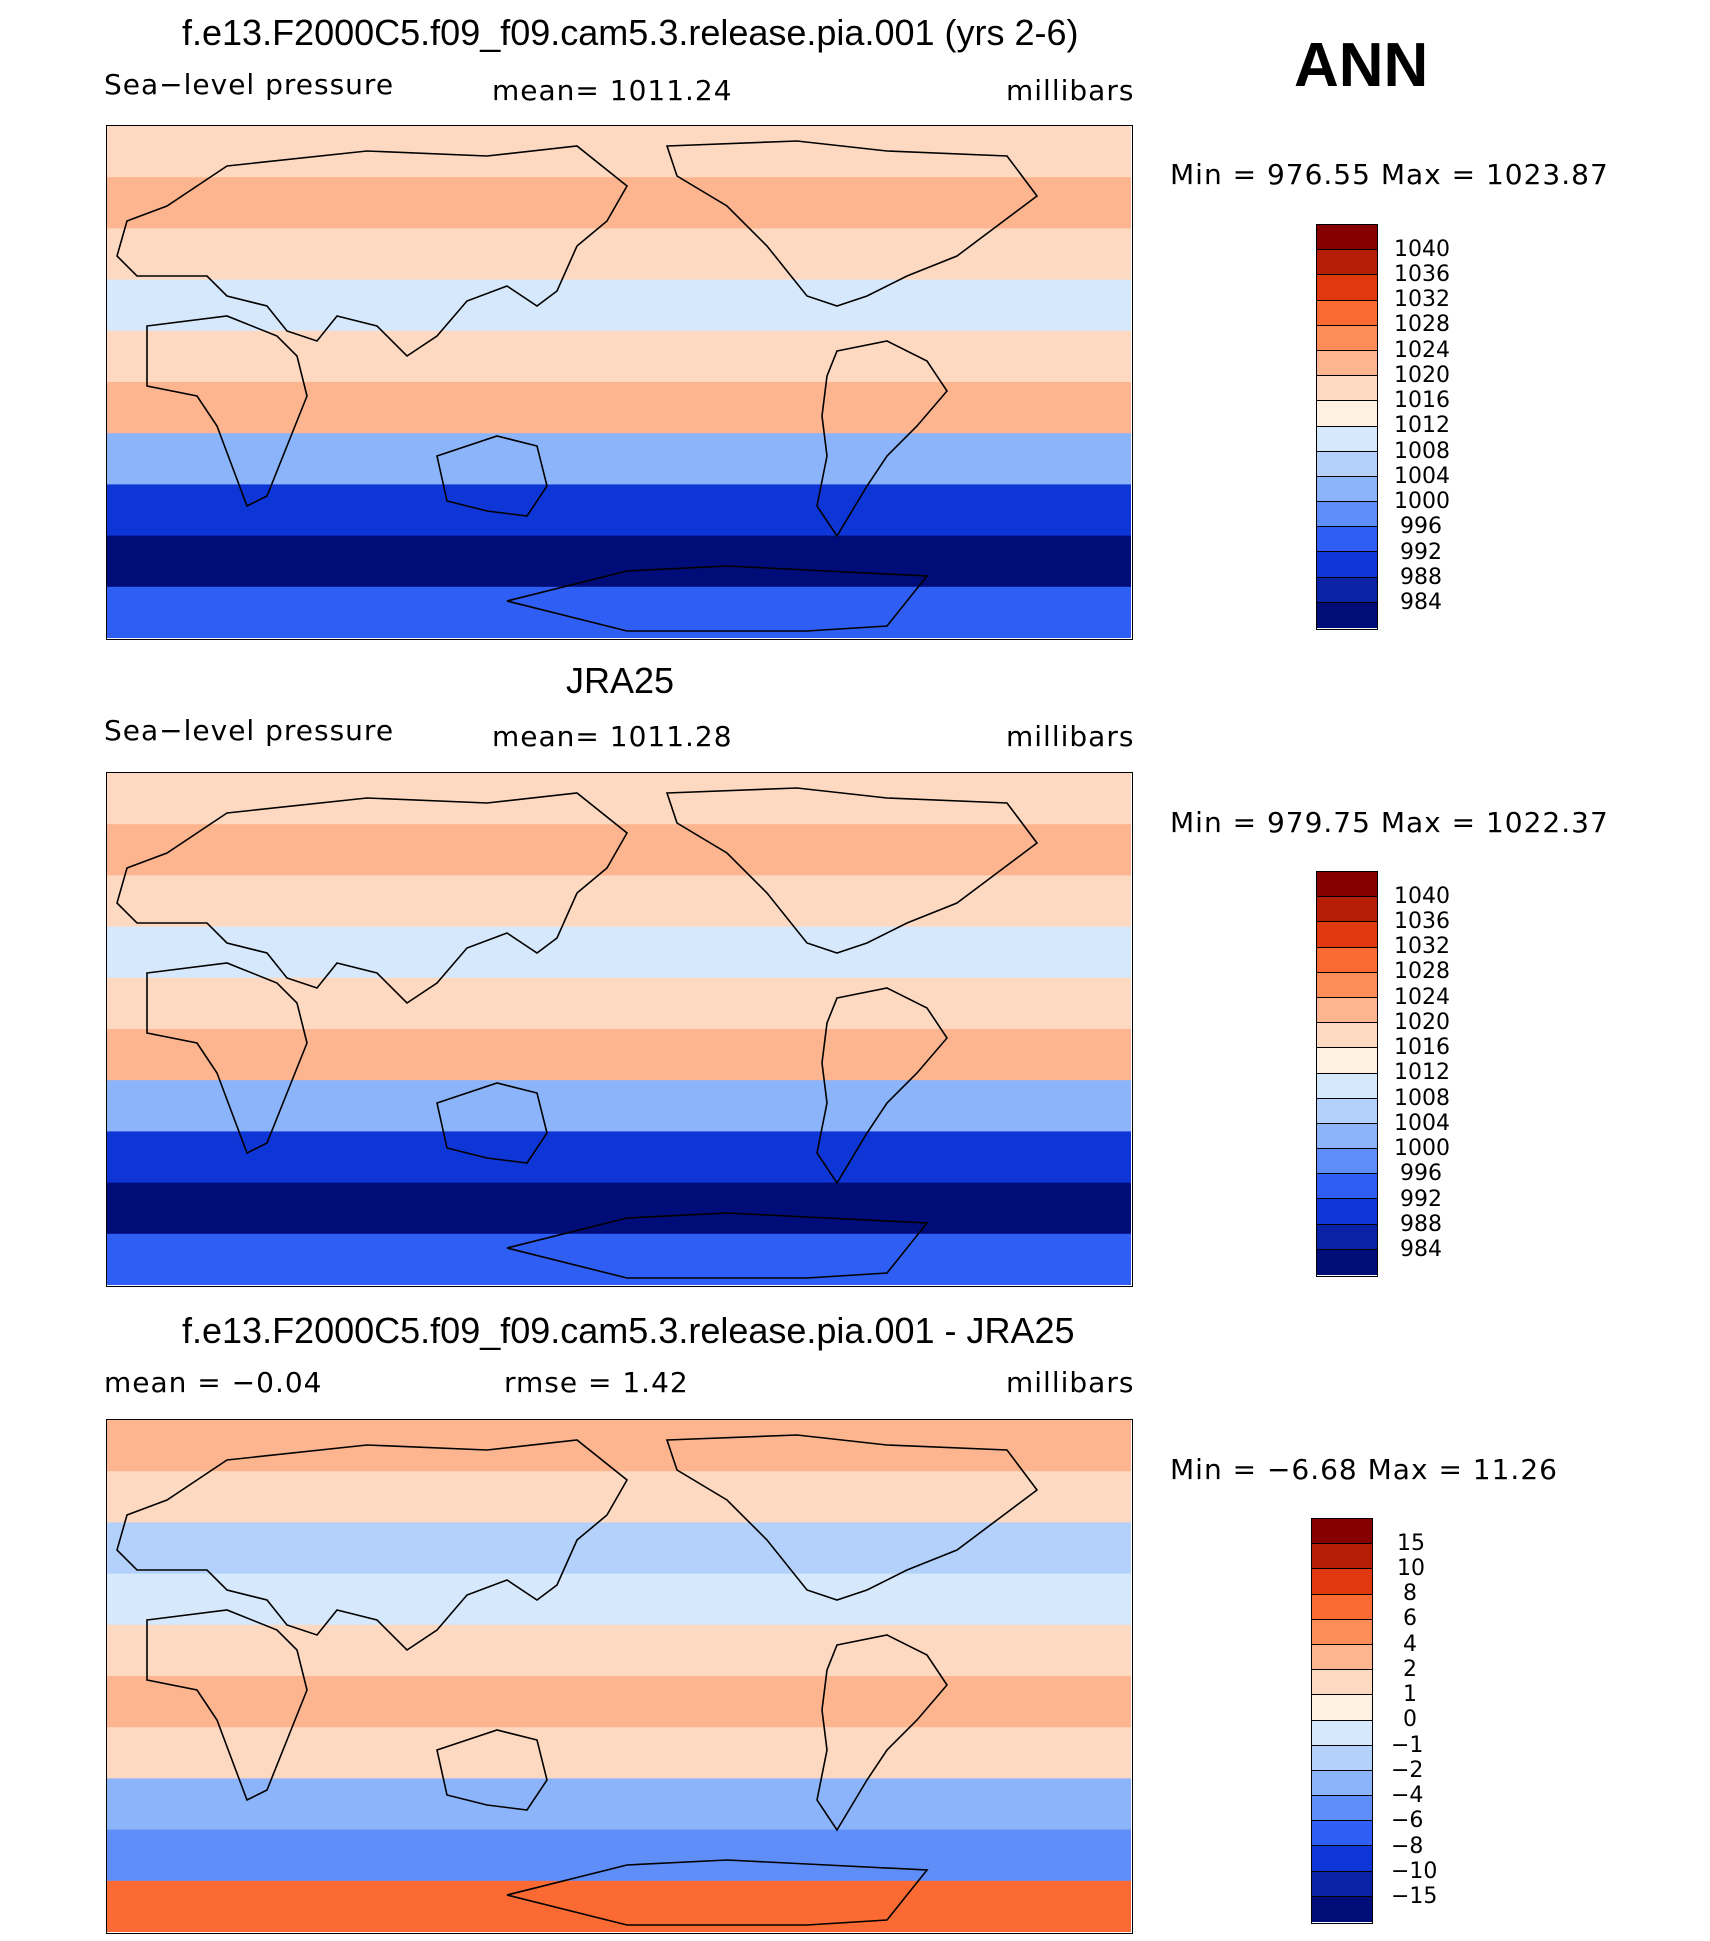 The image size is (1710, 1941). What do you see at coordinates (1361, 65) in the screenshot?
I see `season-label: ANN` at bounding box center [1361, 65].